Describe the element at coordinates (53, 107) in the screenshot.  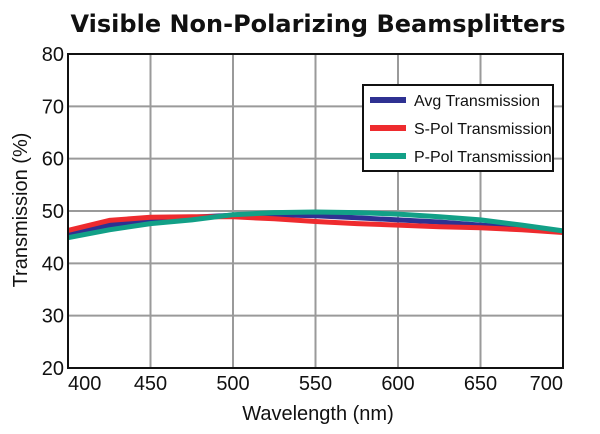
I see `y-tick-label: 70` at that location.